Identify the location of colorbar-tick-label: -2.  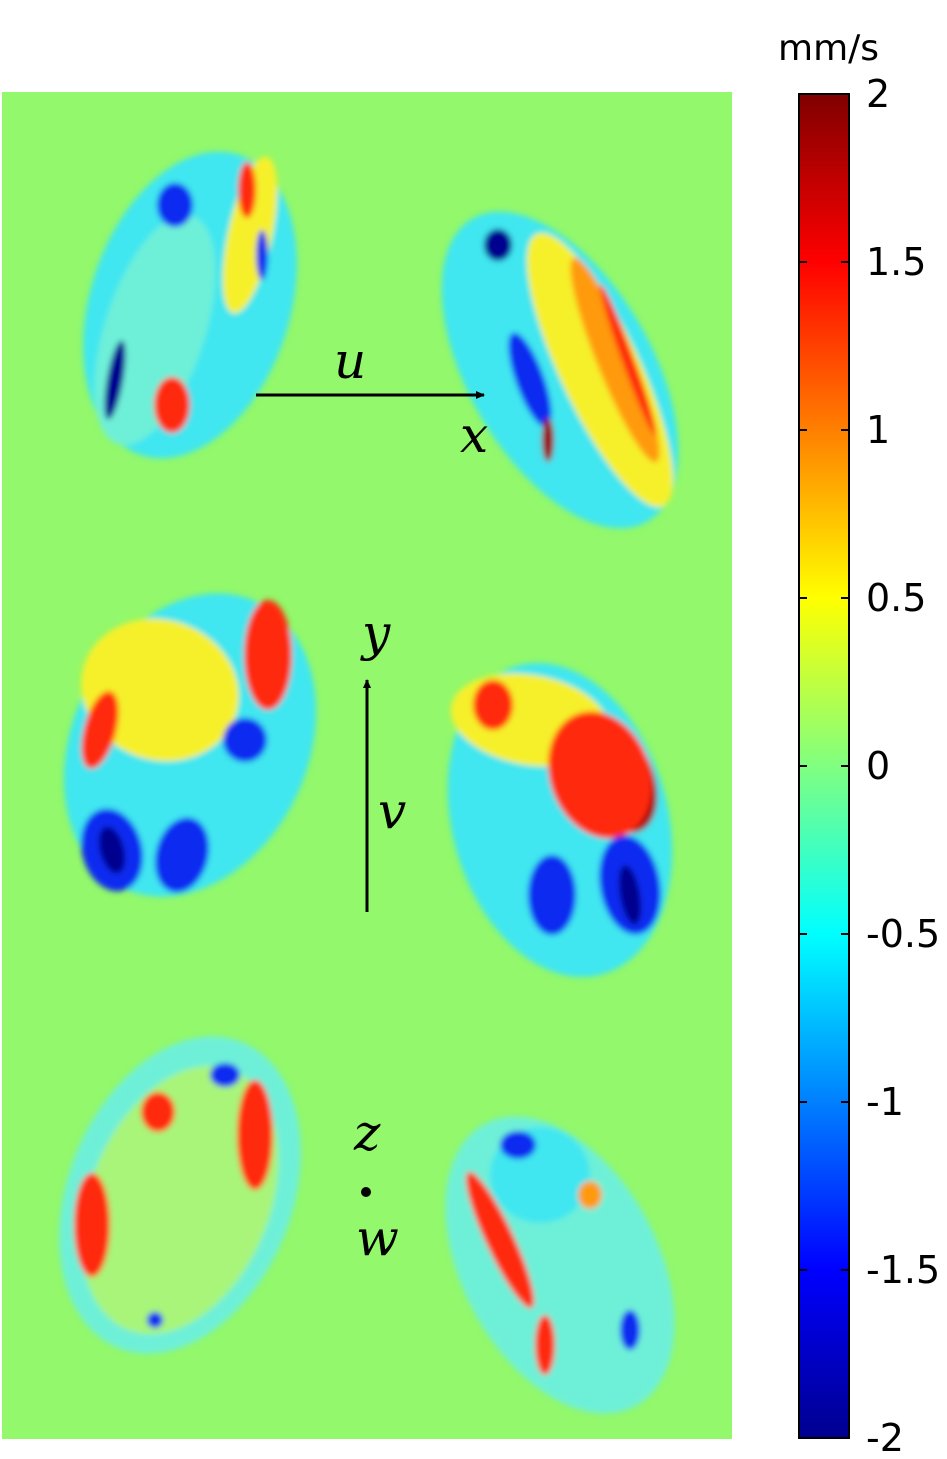
(885, 1437).